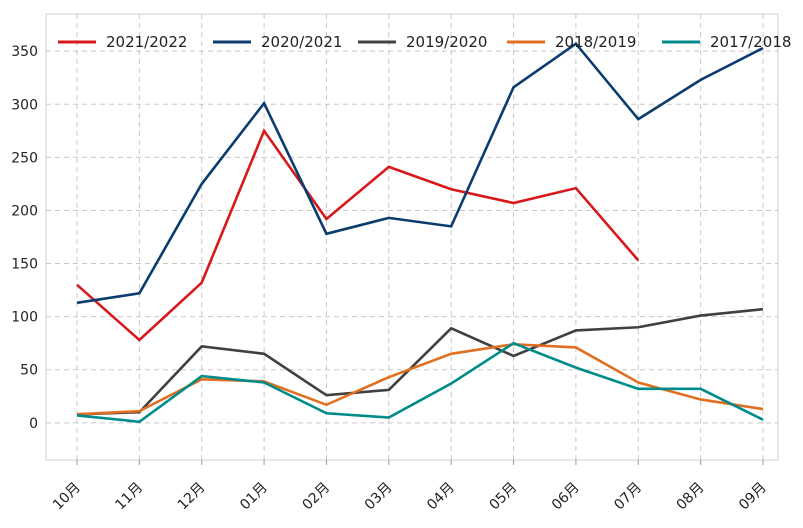 This screenshot has width=803, height=528. Describe the element at coordinates (24, 211) in the screenshot. I see `y-tick-label: 200` at that location.